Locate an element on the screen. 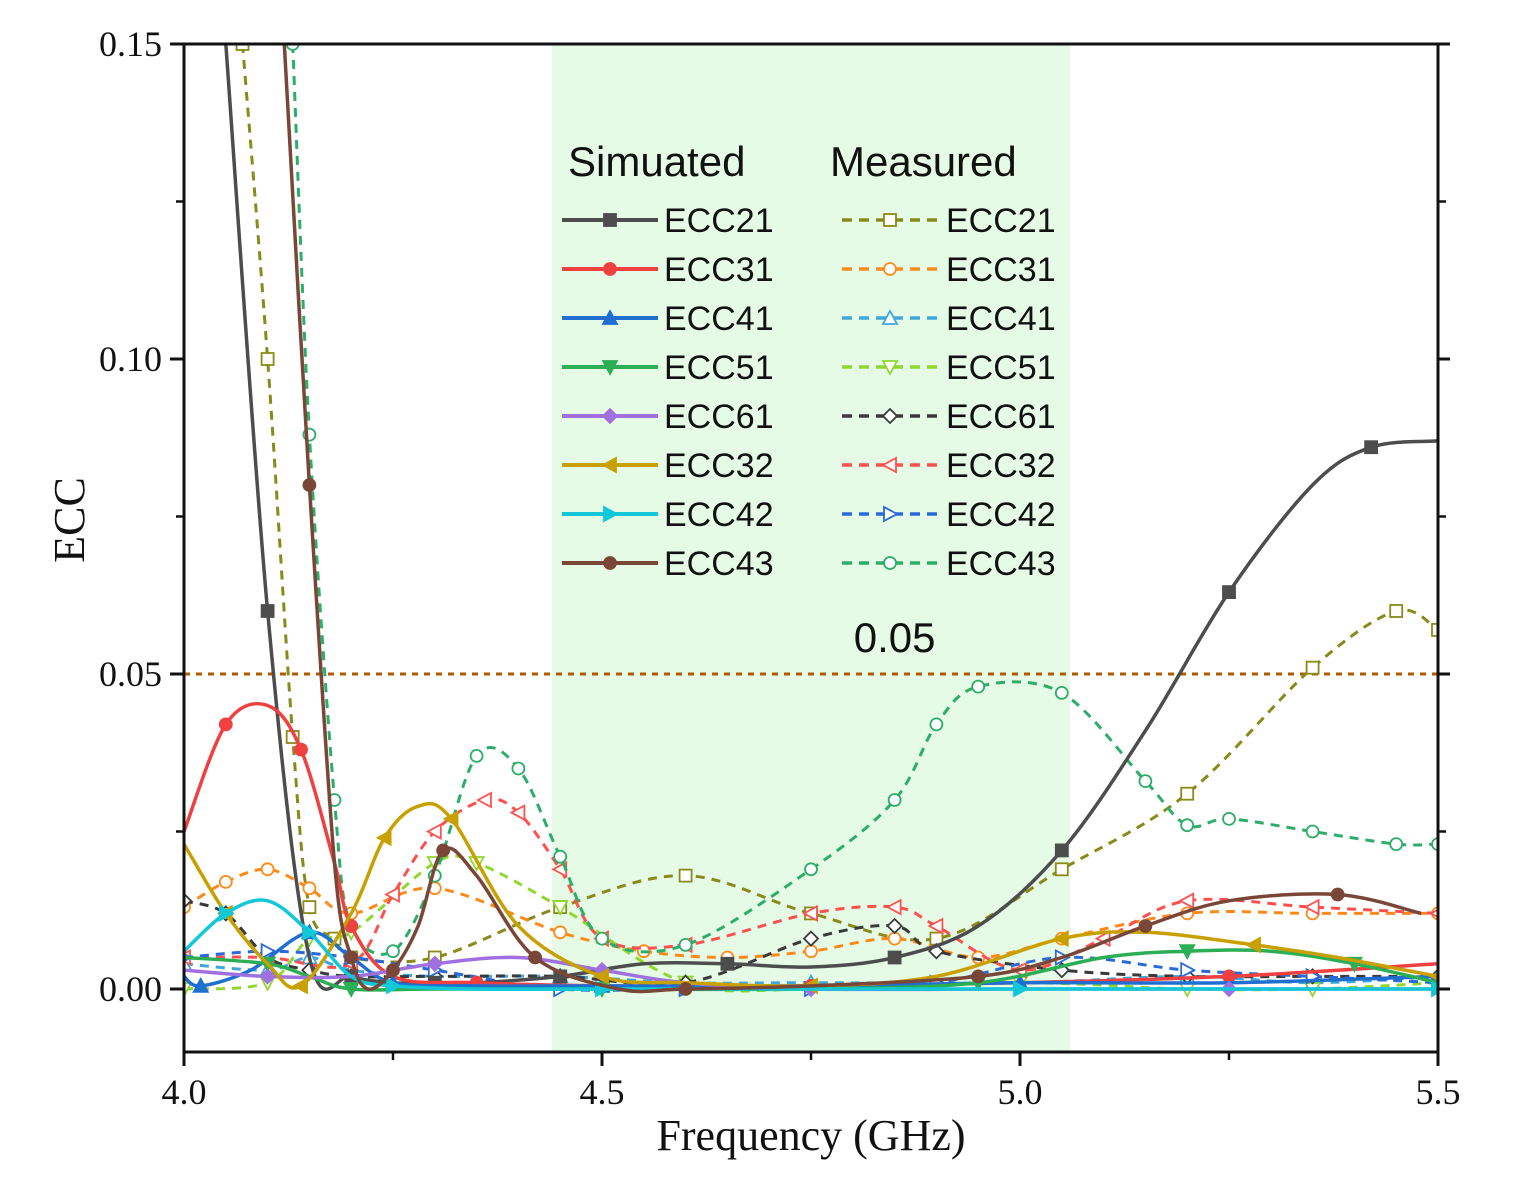 This screenshot has height=1190, width=1513. legend-label-measured: ECC51 is located at coordinates (1001, 368).